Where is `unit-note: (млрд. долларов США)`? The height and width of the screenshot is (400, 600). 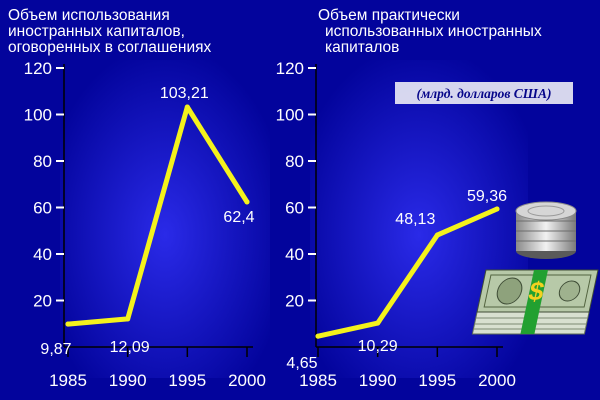 unit-note: (млрд. долларов США) is located at coordinates (484, 93).